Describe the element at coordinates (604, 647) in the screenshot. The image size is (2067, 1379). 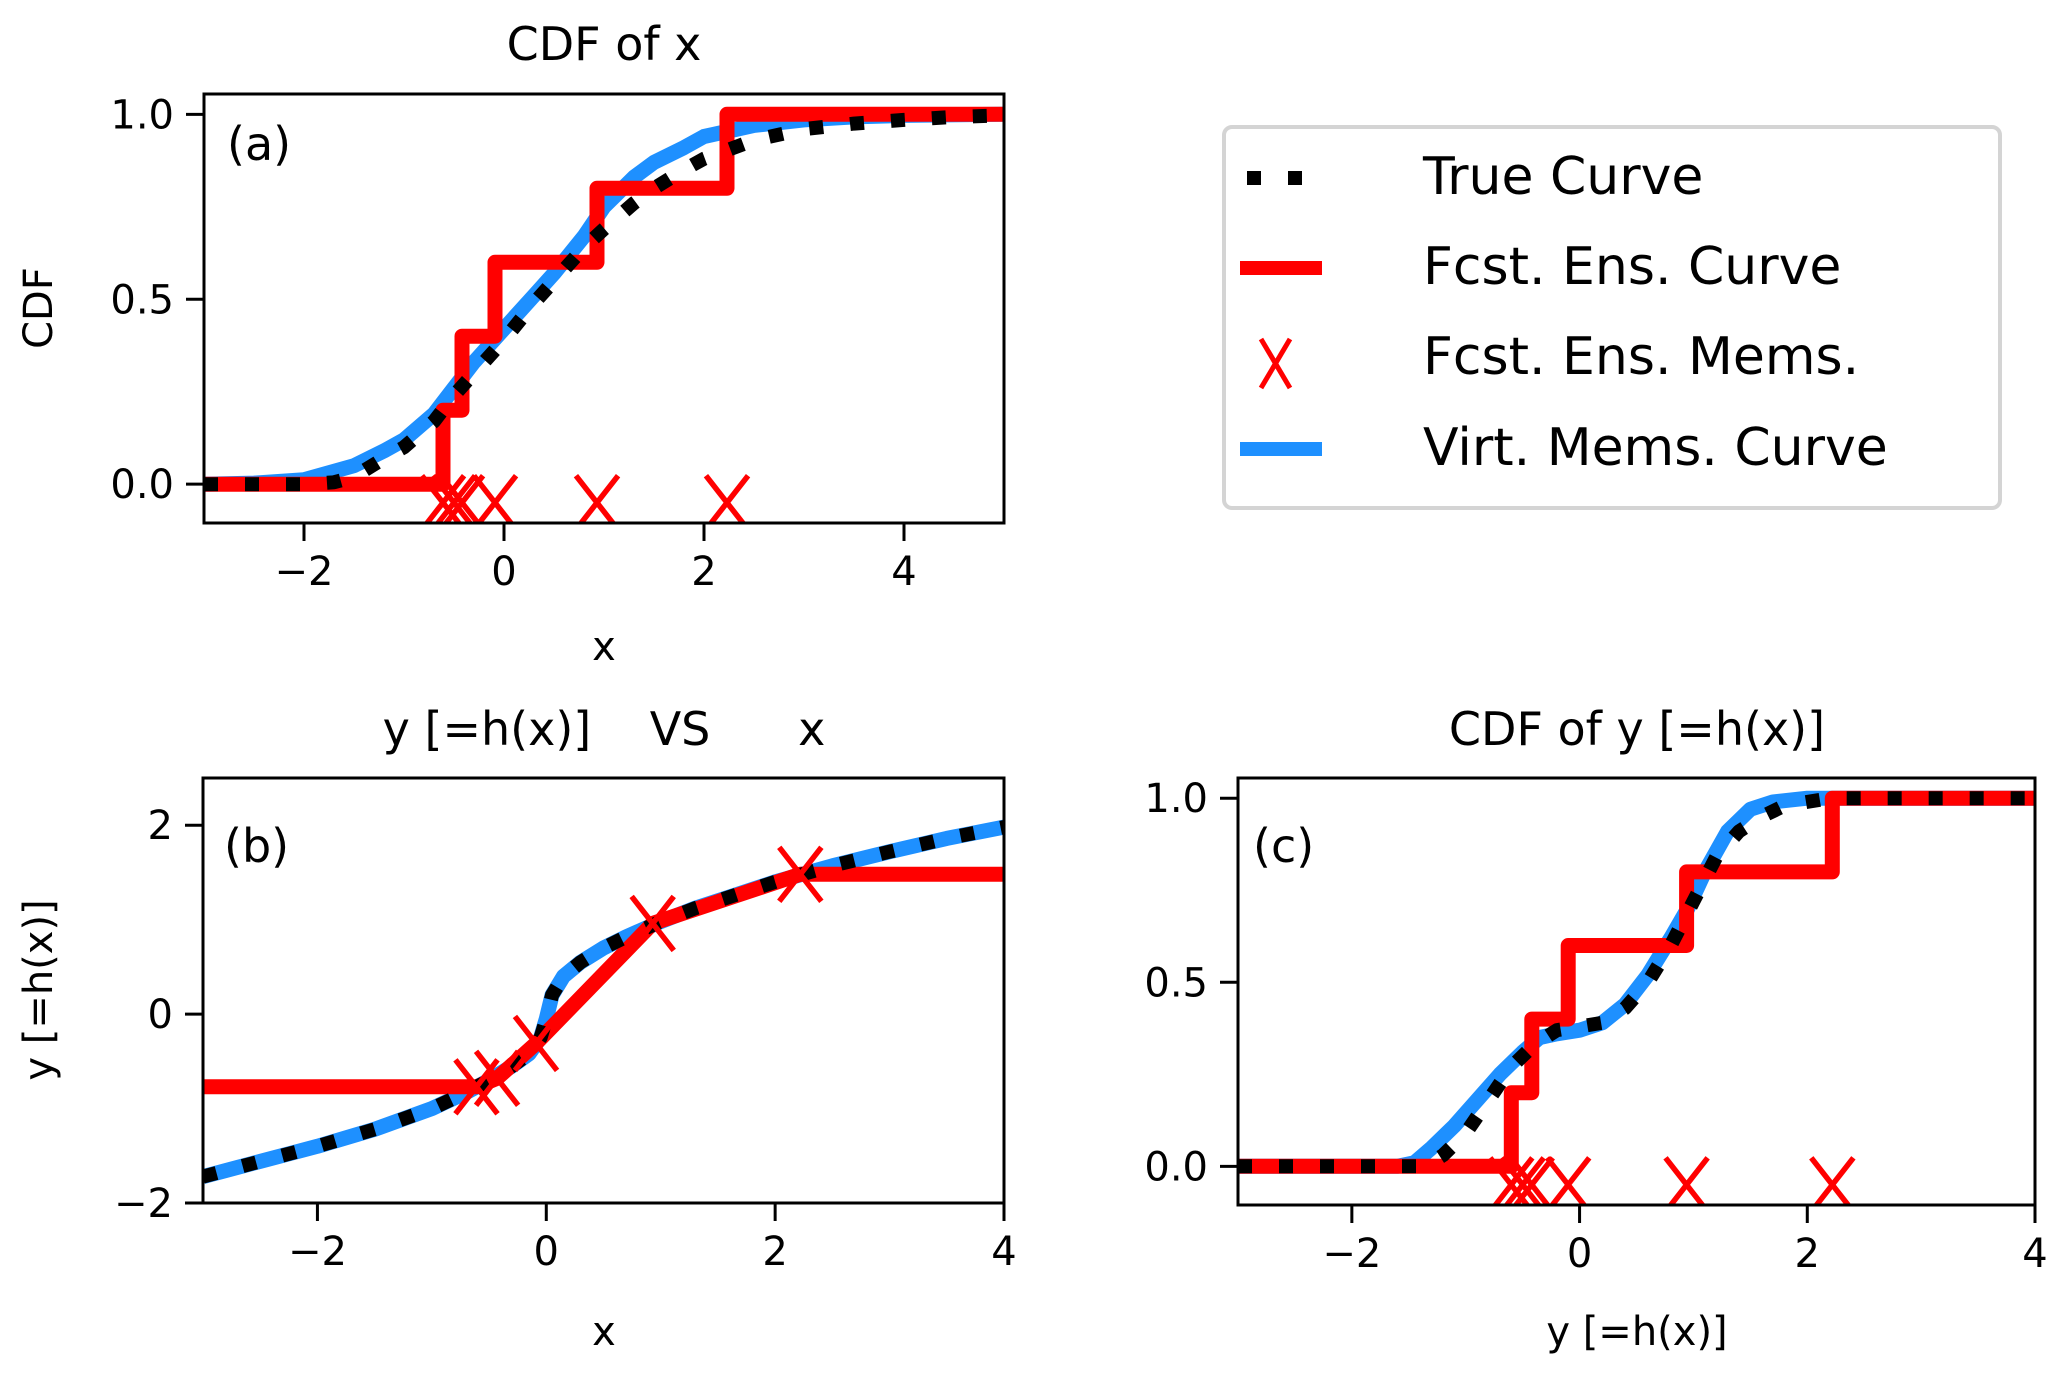
I see `panel-a-xlabel: x` at that location.